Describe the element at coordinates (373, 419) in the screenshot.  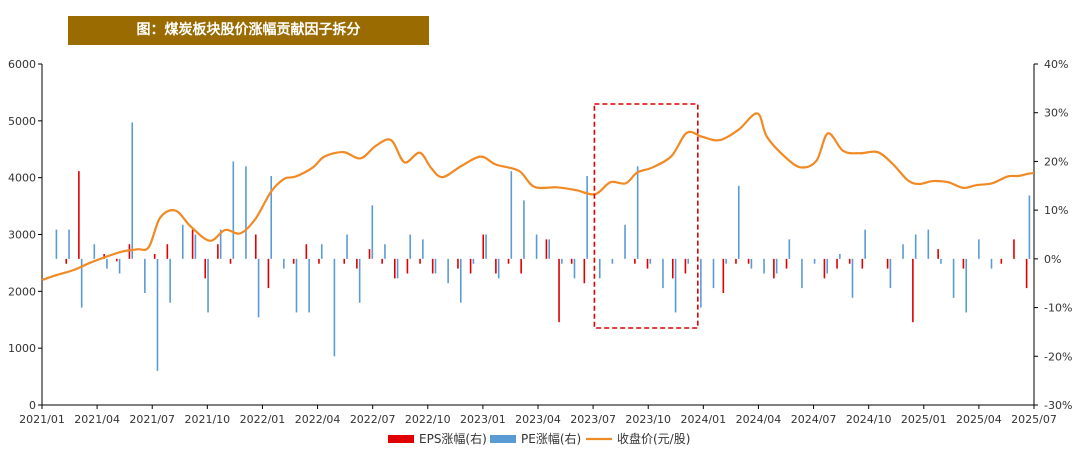
I see `x-tick-label: 2022/07` at that location.